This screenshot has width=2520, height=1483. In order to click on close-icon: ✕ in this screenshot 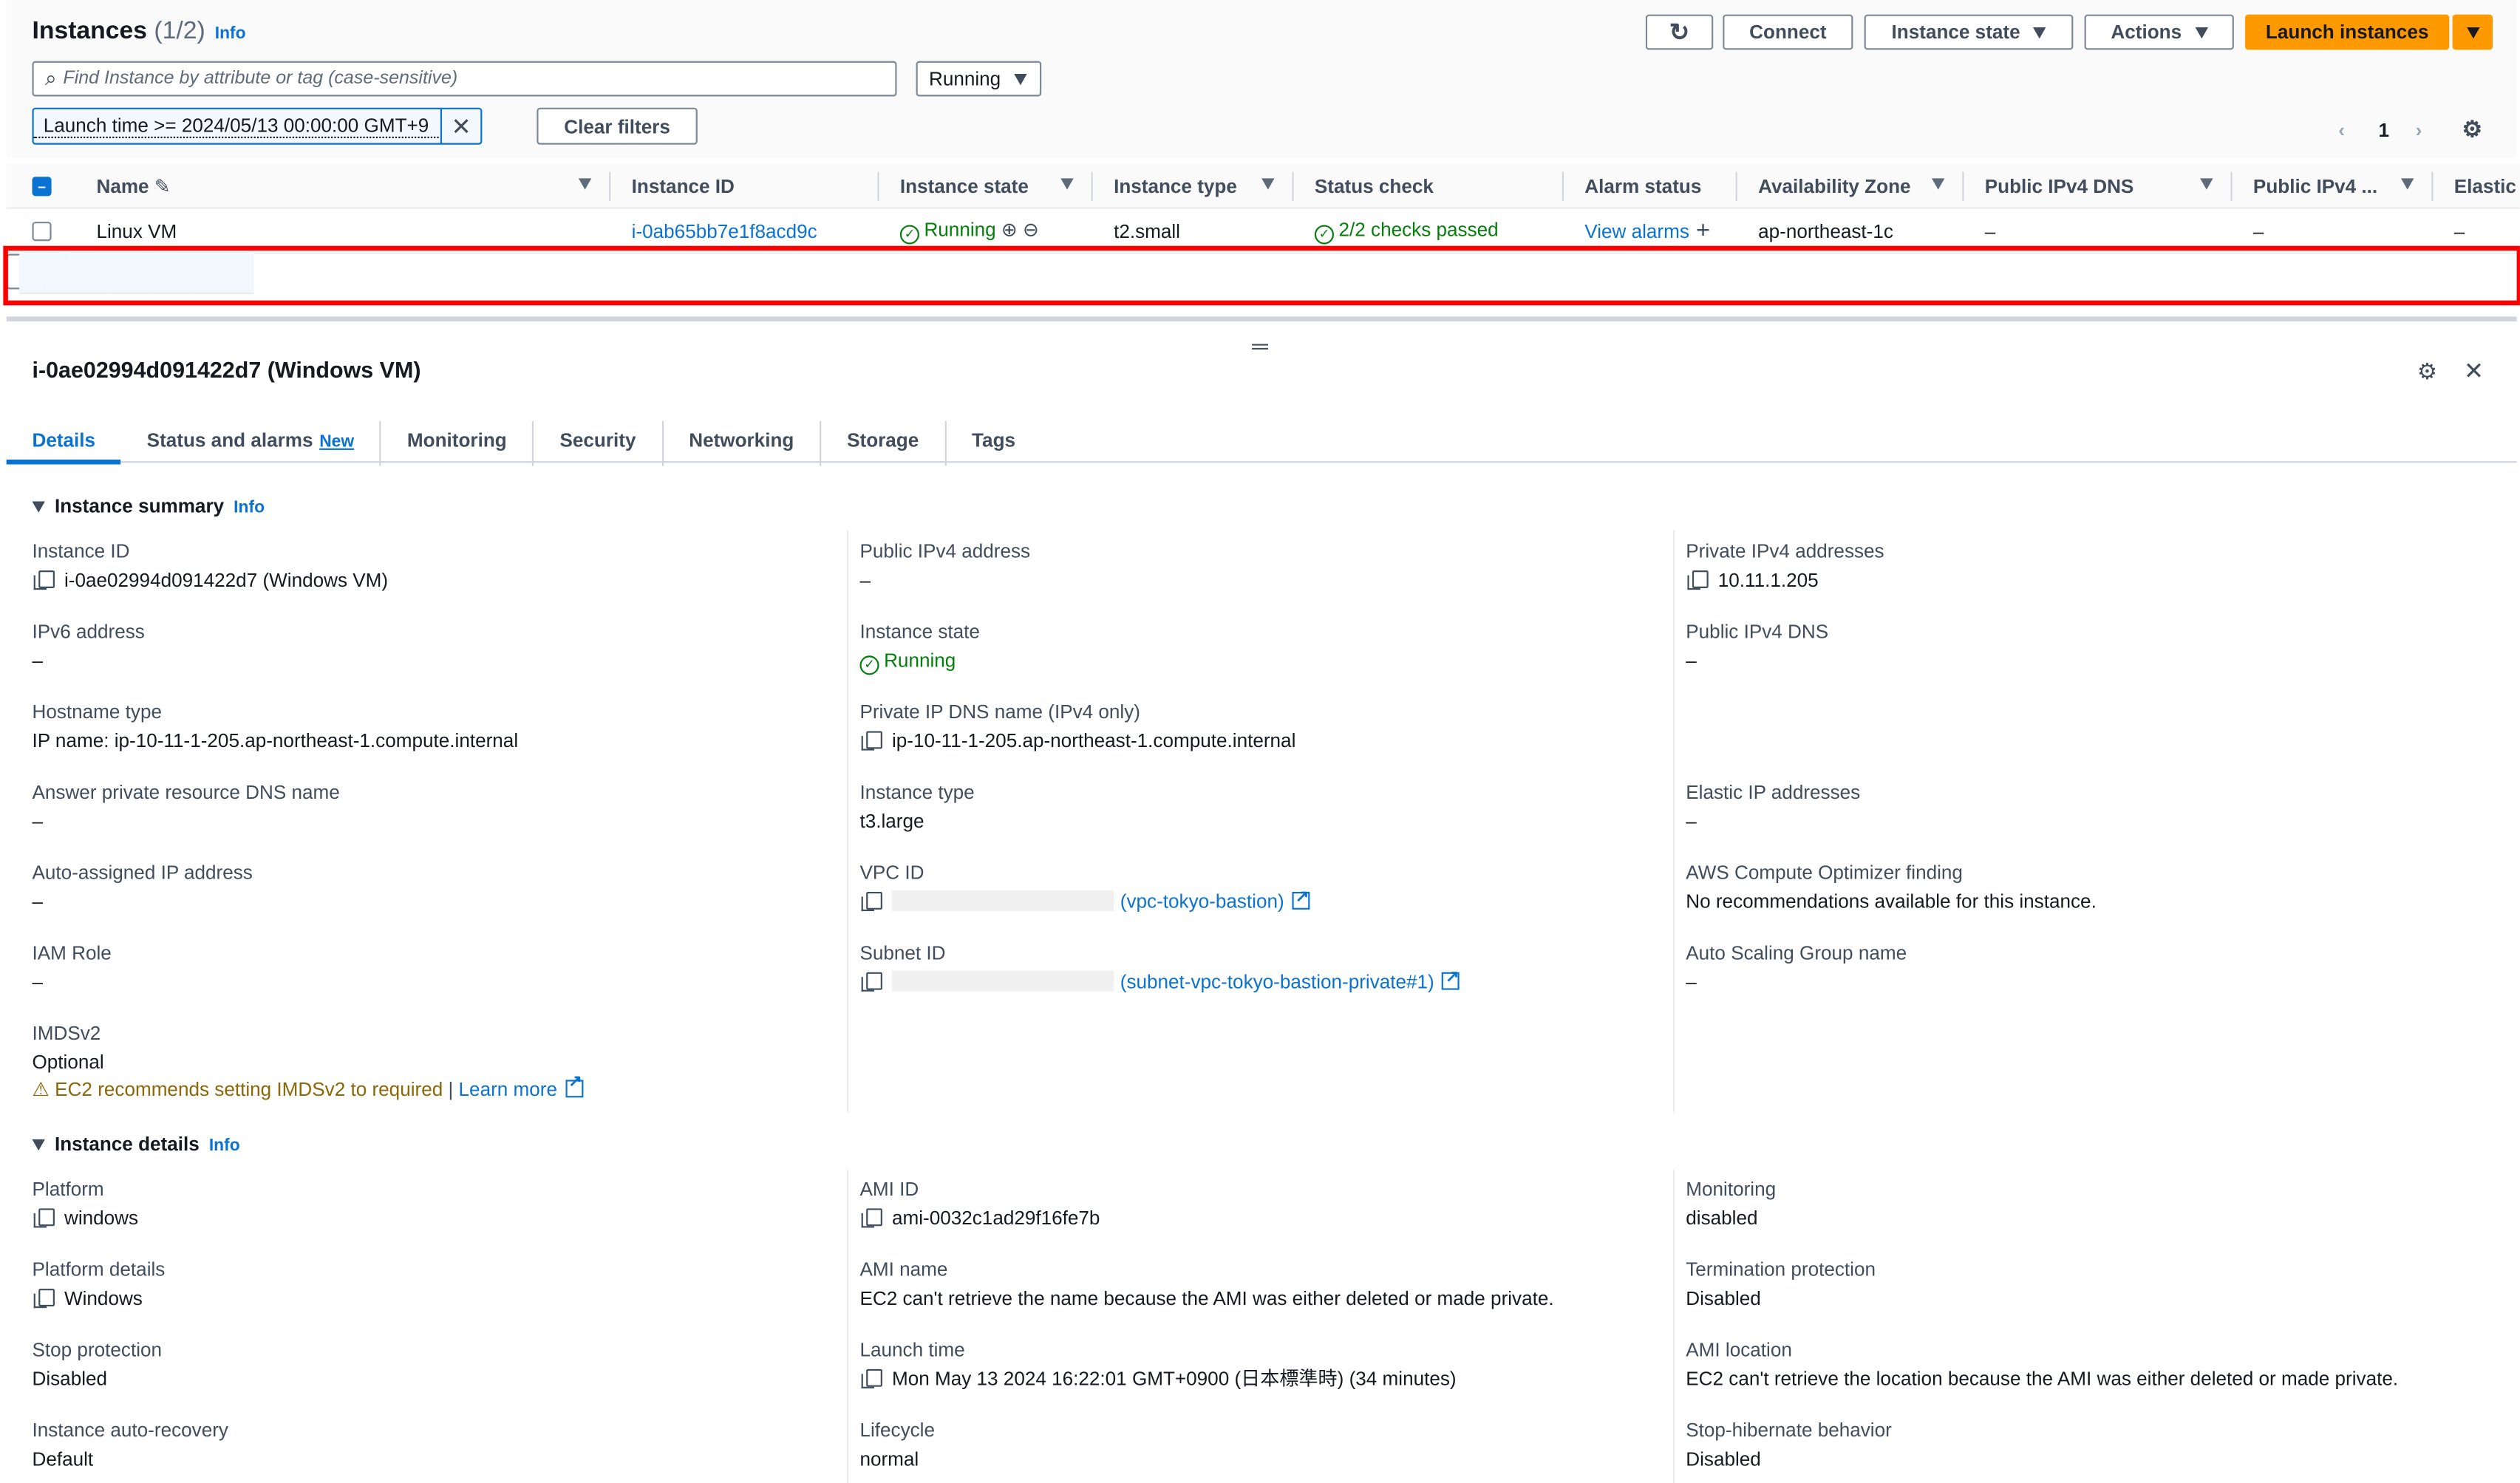, I will do `click(461, 127)`.